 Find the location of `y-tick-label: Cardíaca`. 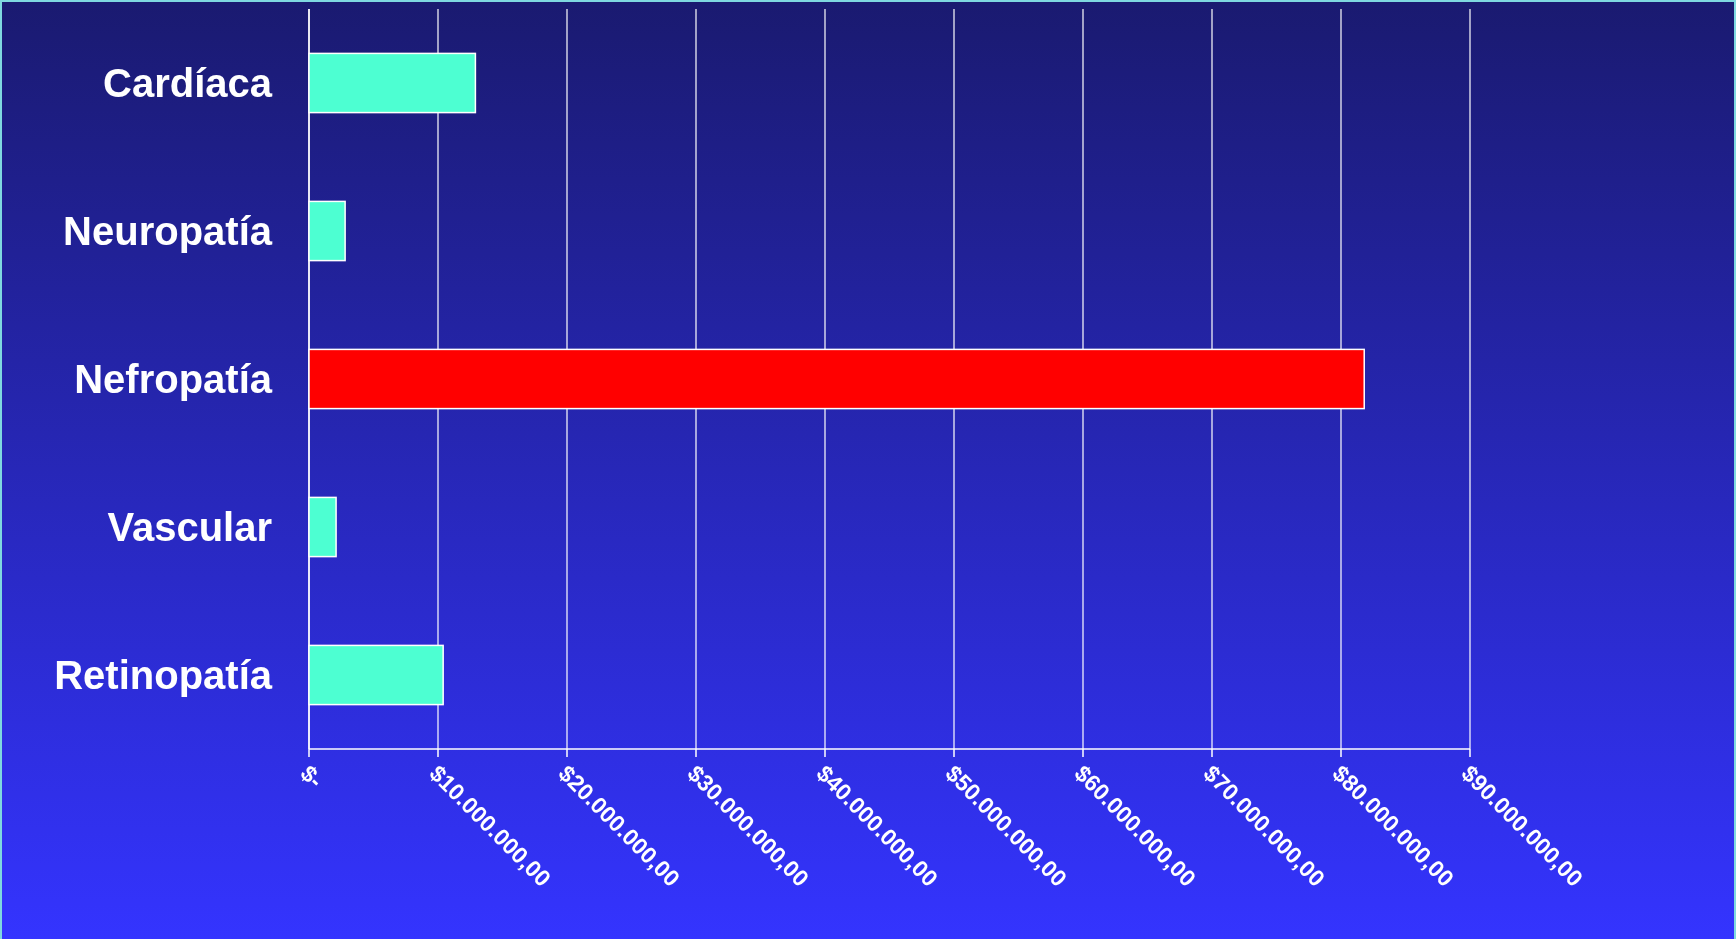

y-tick-label: Cardíaca is located at coordinates (188, 83).